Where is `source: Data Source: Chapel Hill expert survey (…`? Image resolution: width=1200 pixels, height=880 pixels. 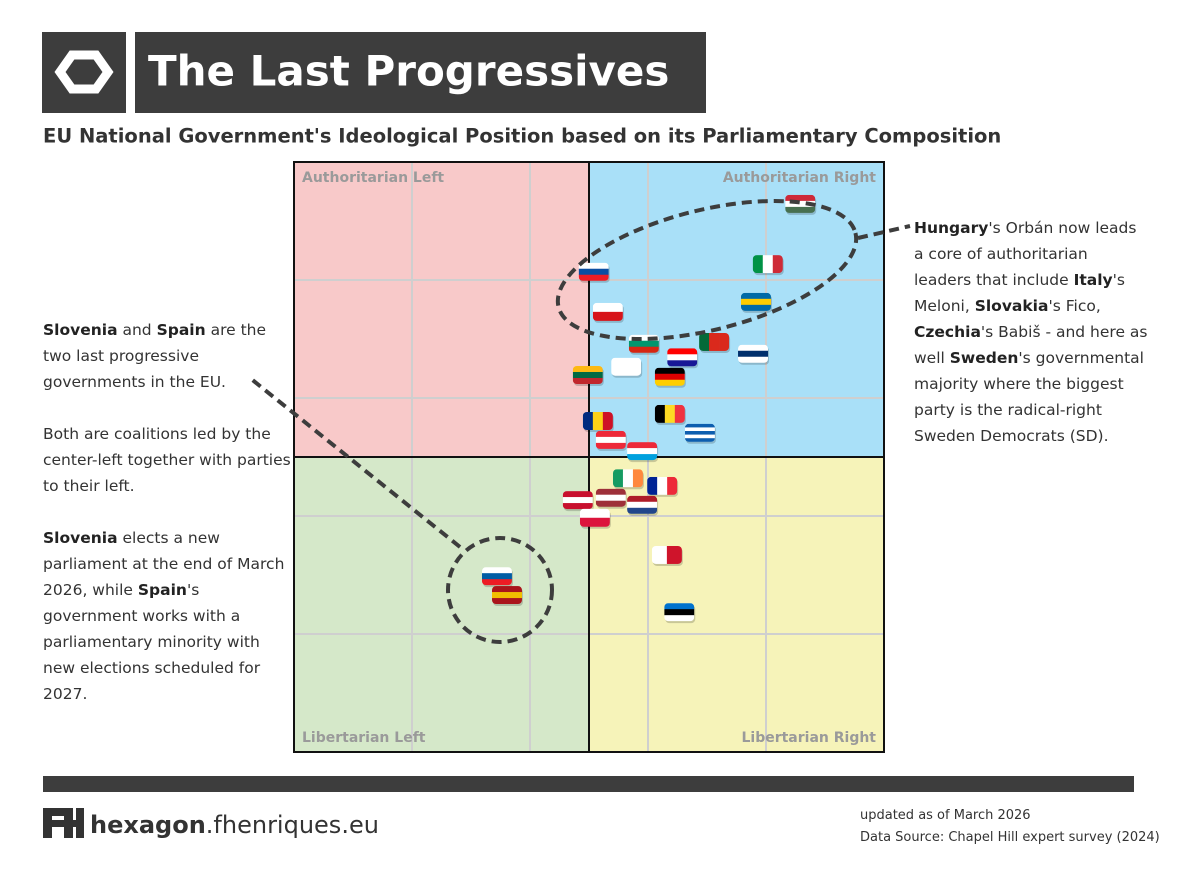 source: Data Source: Chapel Hill expert survey (… is located at coordinates (1010, 837).